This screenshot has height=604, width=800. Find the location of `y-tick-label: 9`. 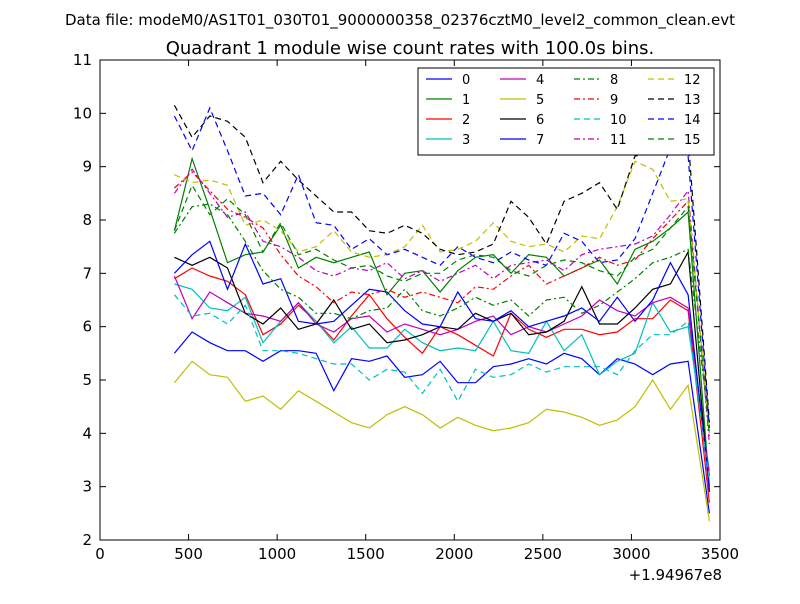

y-tick-label: 9 is located at coordinates (87, 167).